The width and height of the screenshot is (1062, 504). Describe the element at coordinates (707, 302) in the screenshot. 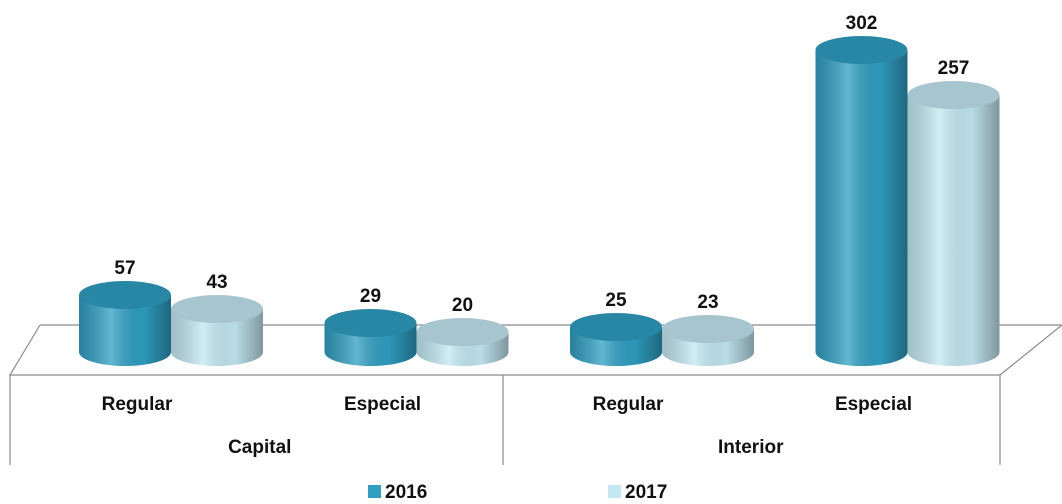

I see `value-label: 23` at that location.